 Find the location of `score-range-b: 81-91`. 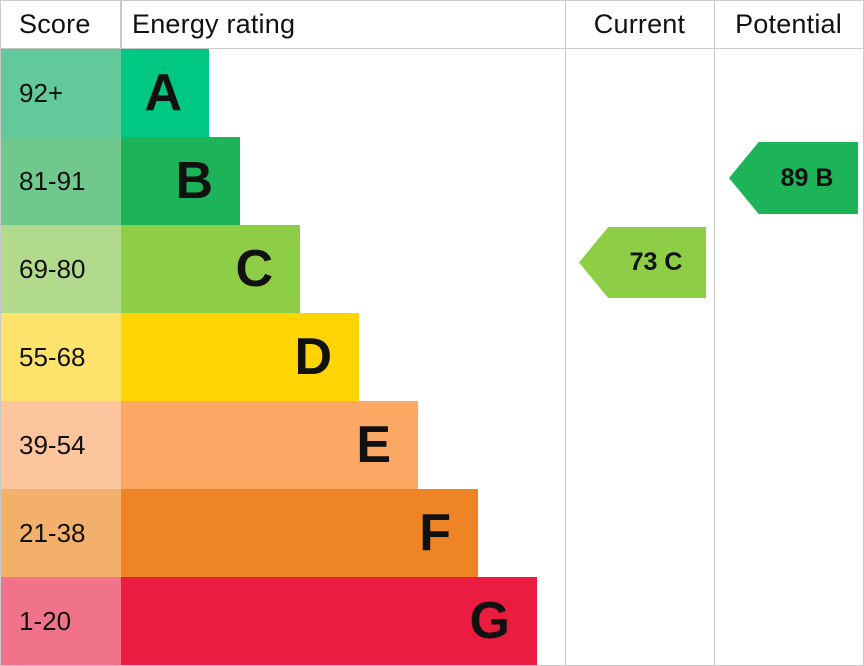

score-range-b: 81-91 is located at coordinates (61, 181).